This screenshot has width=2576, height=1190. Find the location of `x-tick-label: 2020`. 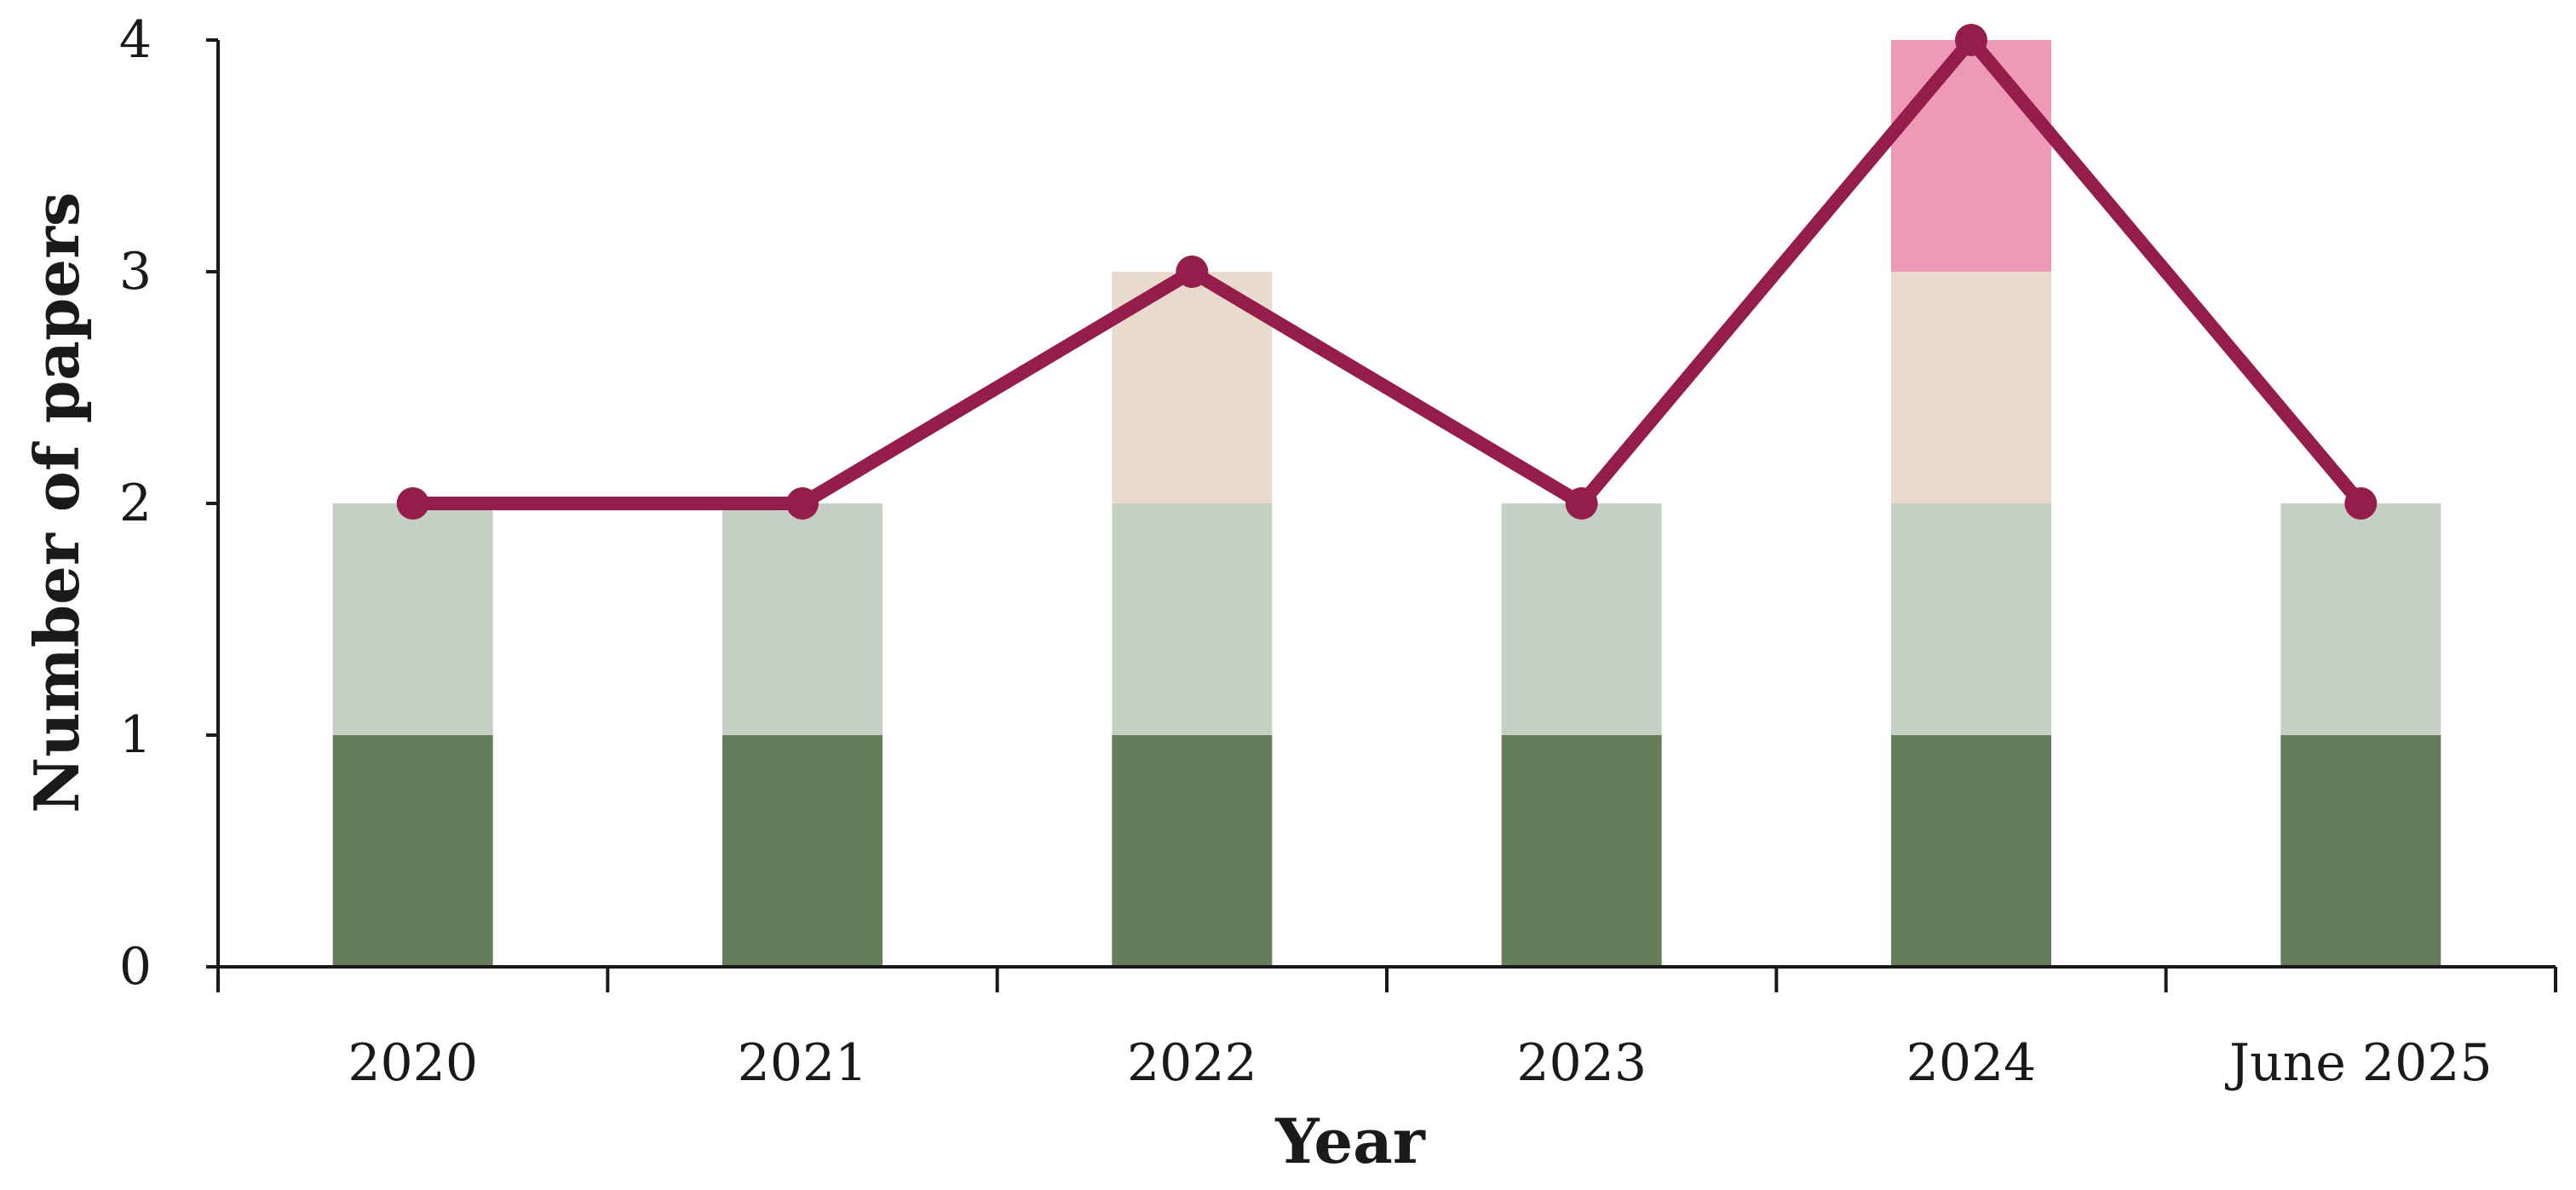

x-tick-label: 2020 is located at coordinates (413, 1063).